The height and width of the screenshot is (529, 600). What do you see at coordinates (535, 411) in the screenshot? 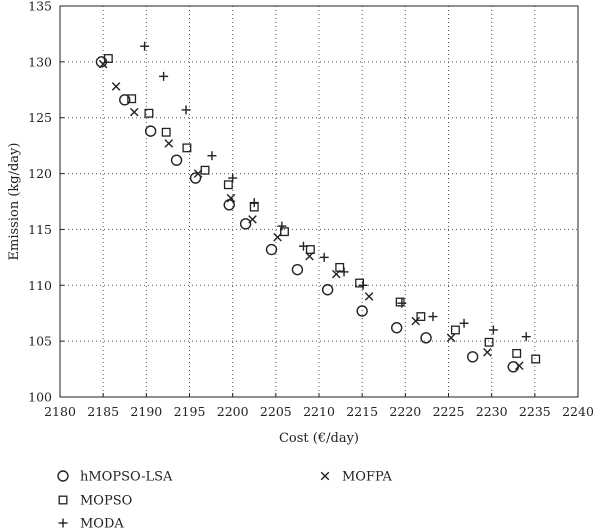
I see `x-tick-label: 2235` at bounding box center [535, 411].